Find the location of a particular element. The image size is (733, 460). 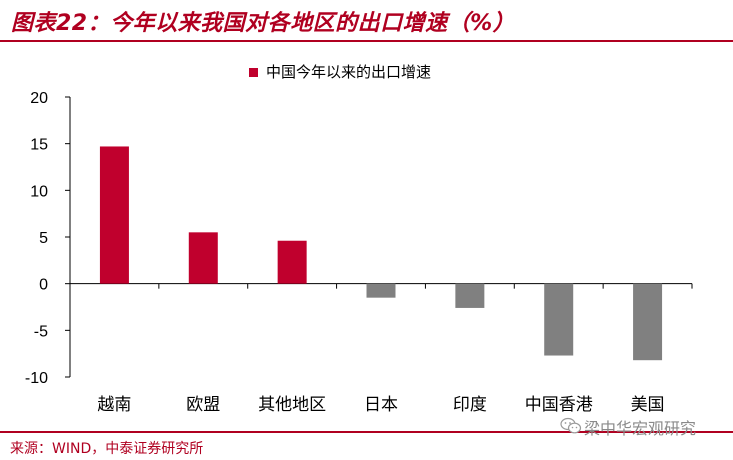

x-tick-label: 日本 is located at coordinates (381, 405).